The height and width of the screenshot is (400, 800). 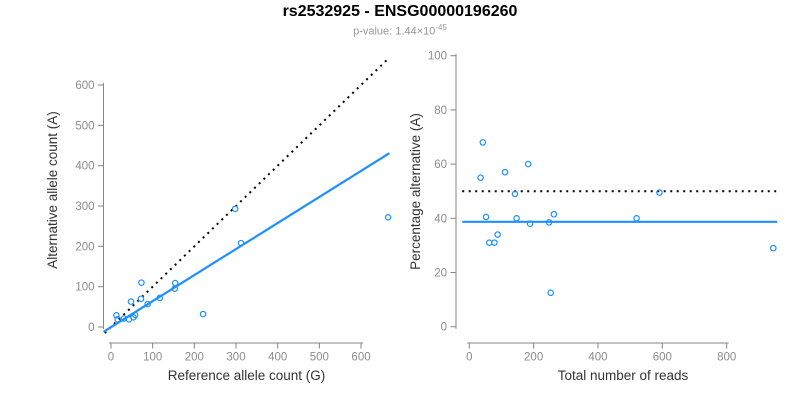 I want to click on x-axis-title: Total number of reads, so click(x=623, y=375).